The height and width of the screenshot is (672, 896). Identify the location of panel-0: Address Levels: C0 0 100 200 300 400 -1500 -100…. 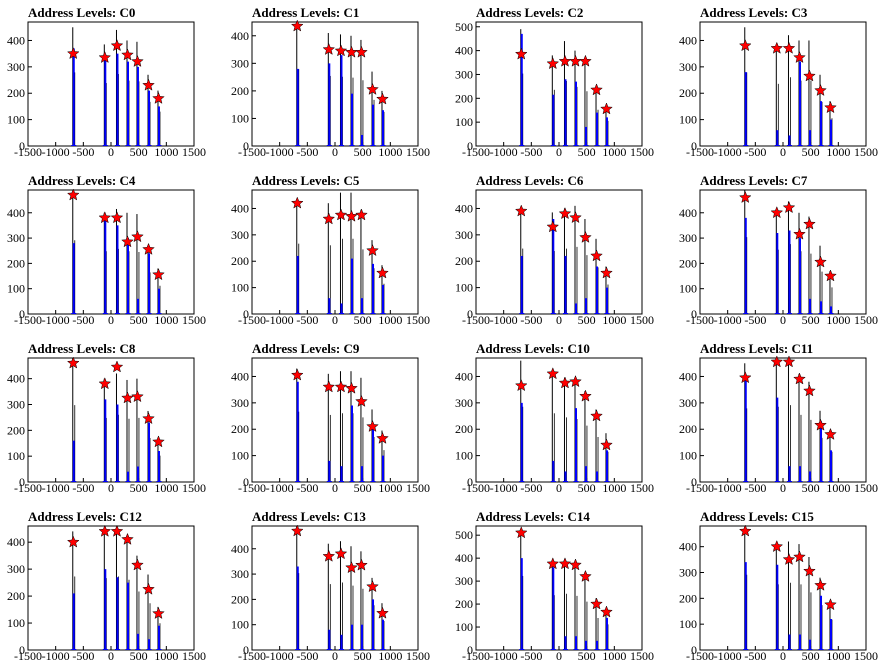
(106, 82).